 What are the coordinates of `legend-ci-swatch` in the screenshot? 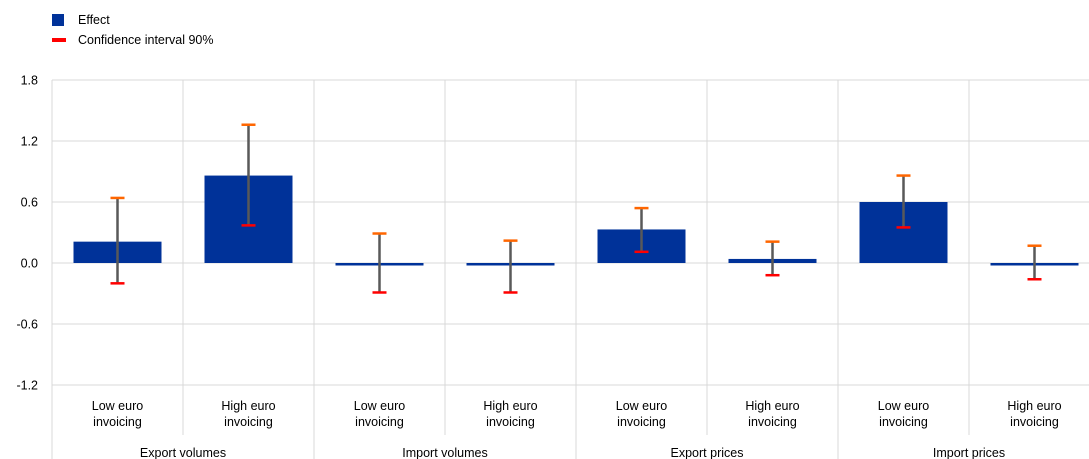 It's located at (59, 40).